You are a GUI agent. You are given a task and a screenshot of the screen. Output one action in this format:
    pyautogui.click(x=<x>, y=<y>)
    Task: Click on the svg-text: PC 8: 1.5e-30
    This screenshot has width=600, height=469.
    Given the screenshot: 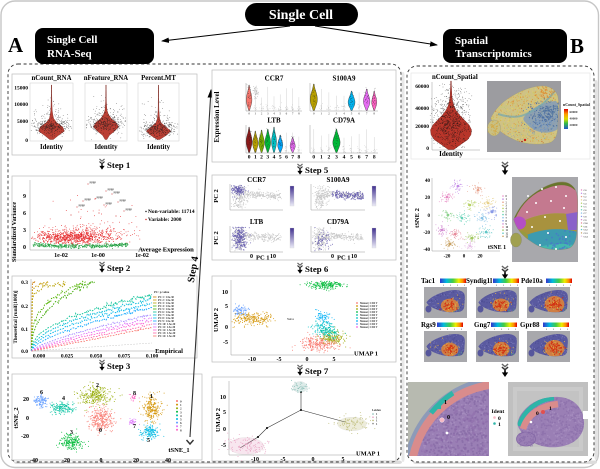 What is the action you would take?
    pyautogui.click(x=166, y=318)
    